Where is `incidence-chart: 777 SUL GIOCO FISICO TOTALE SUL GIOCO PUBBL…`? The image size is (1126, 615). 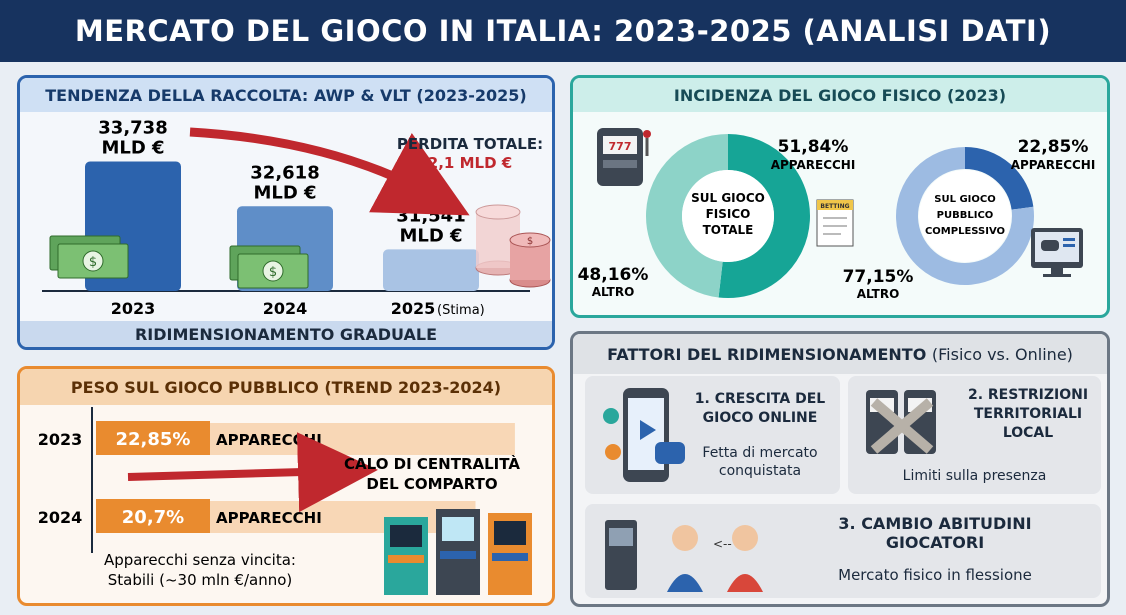
incidence-chart: 777 SUL GIOCO FISICO TOTALE SUL GIOCO PUBBL… is located at coordinates (837, 214).